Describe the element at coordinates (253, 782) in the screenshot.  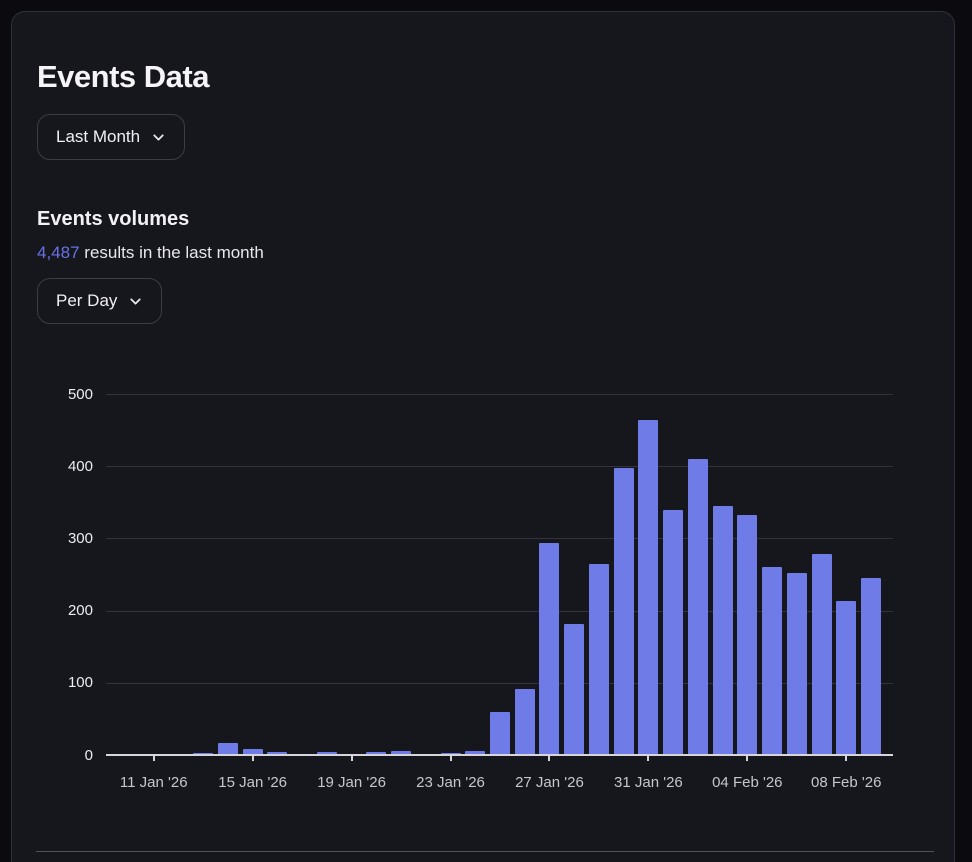
I see `x-axis-label: 15 Jan '26` at that location.